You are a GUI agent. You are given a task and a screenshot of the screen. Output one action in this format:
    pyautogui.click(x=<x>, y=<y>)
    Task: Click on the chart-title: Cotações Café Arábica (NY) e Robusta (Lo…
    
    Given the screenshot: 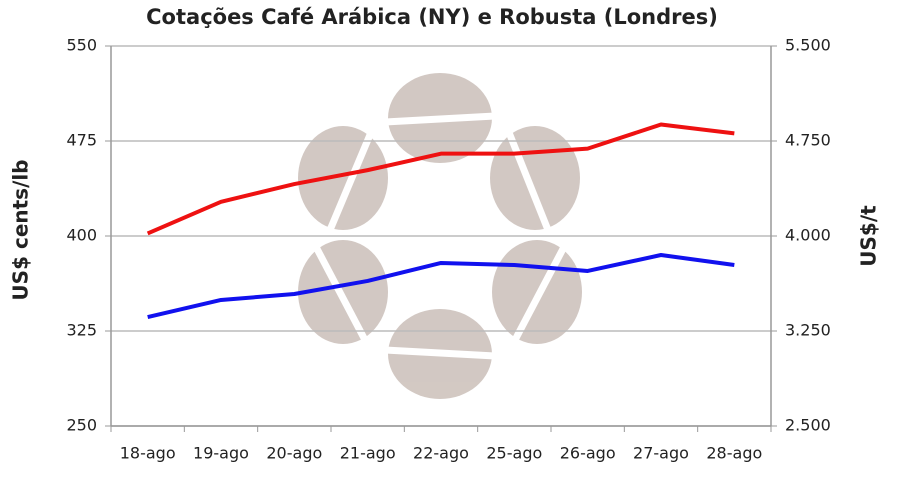 What is the action you would take?
    pyautogui.click(x=432, y=17)
    